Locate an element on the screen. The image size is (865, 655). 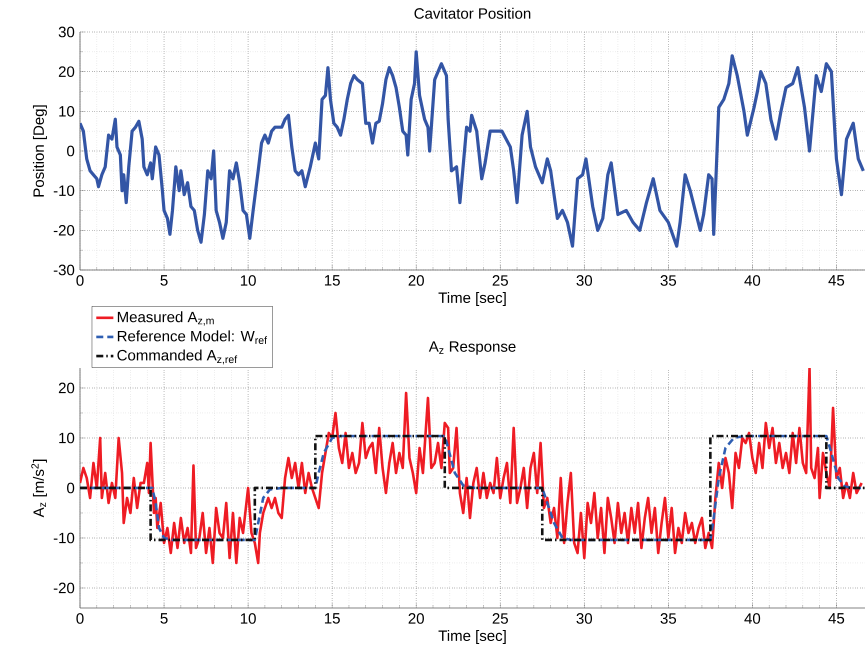
chart-title: A$_{z}$ Response is located at coordinates (472, 348).